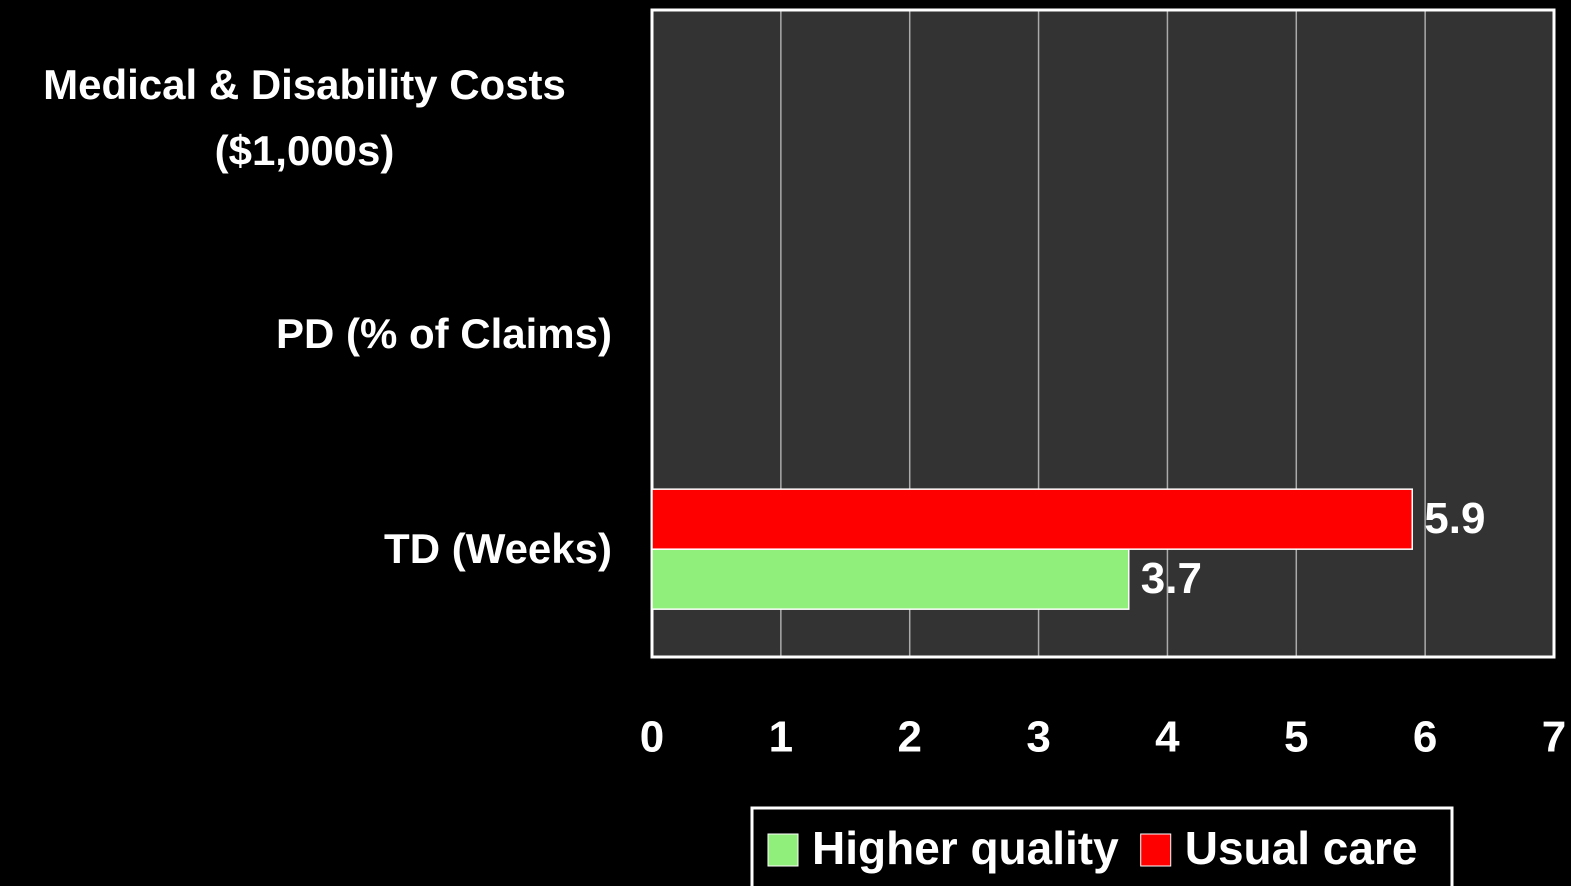 The image size is (1571, 886). Describe the element at coordinates (498, 549) in the screenshot. I see `y-tick-label: TD (Weeks)` at that location.